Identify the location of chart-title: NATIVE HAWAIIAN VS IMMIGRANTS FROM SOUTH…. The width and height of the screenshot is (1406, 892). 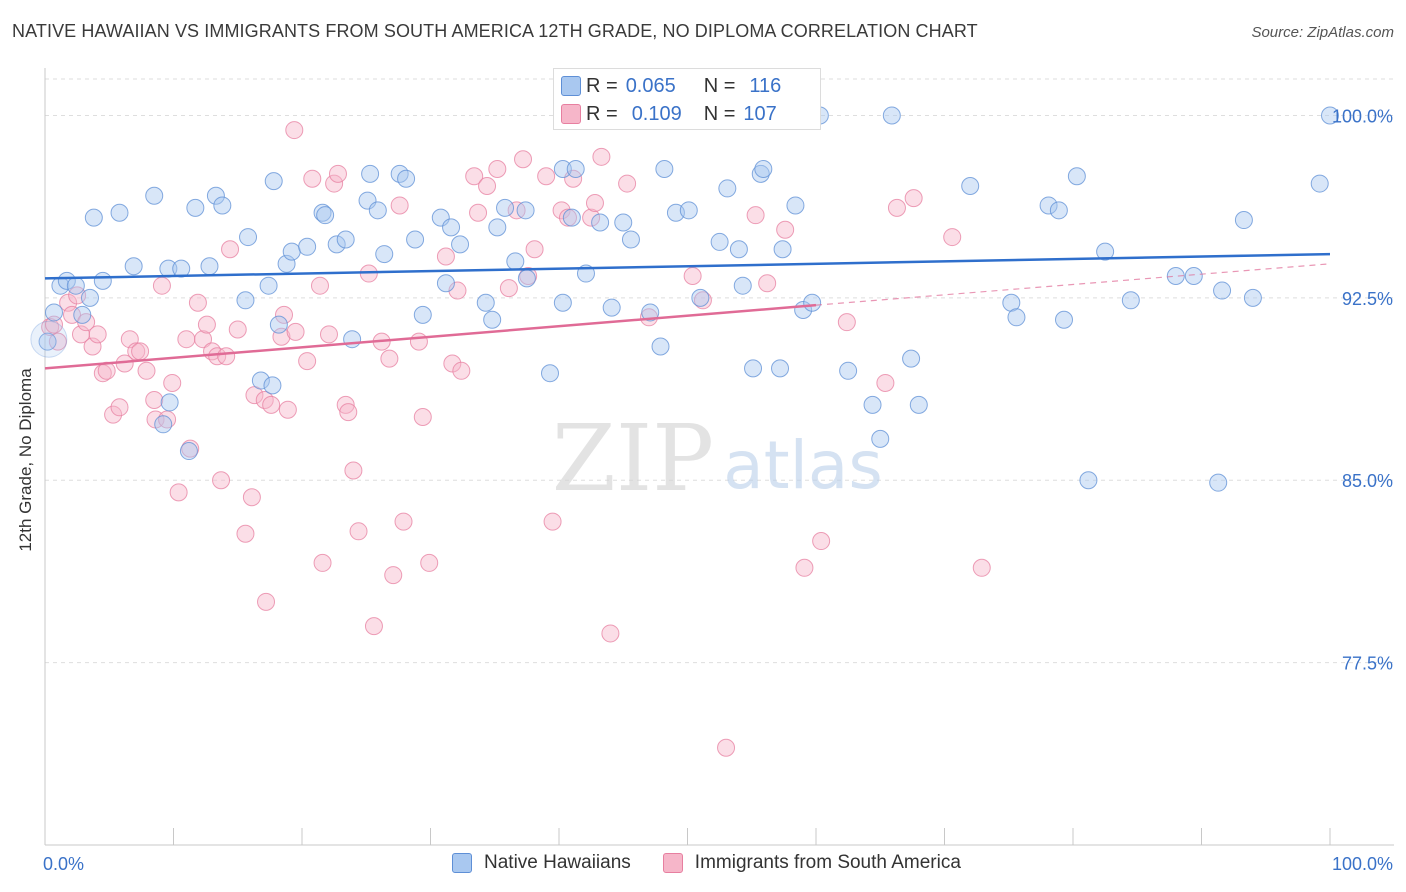
(495, 31).